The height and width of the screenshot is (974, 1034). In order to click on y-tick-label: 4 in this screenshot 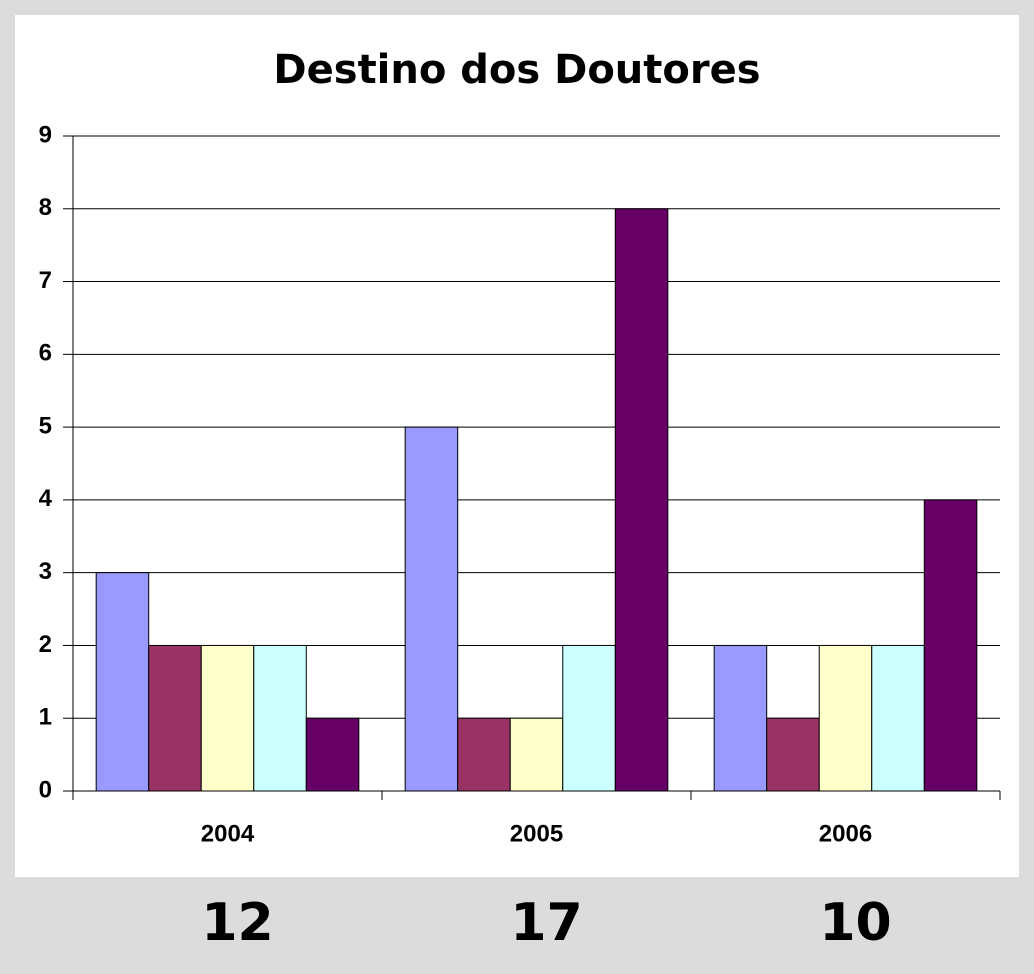, I will do `click(46, 498)`.